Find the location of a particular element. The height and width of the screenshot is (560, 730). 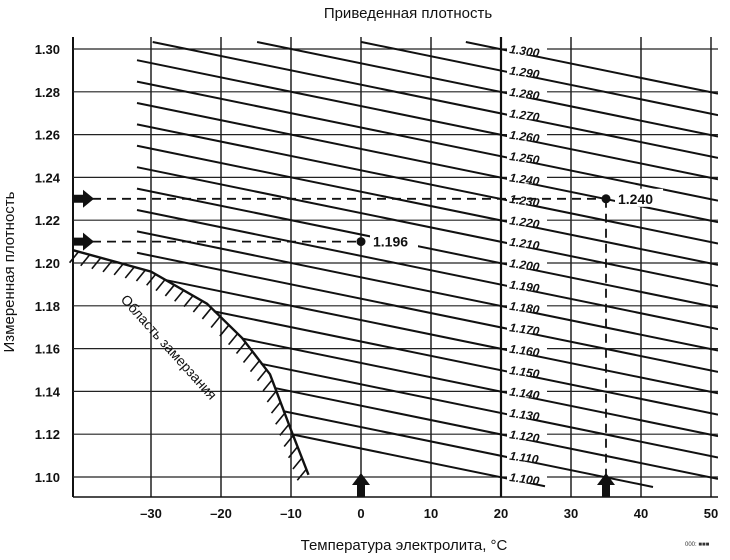

iso-line-label: 1.150 is located at coordinates (525, 372).